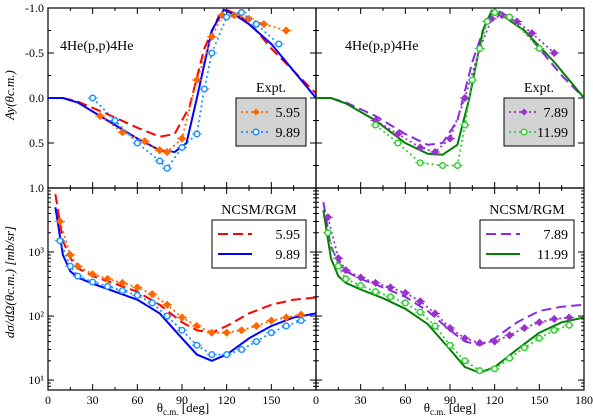  Describe the element at coordinates (183, 408) in the screenshot. I see `xlabel-left: θc.m. [deg]` at that location.